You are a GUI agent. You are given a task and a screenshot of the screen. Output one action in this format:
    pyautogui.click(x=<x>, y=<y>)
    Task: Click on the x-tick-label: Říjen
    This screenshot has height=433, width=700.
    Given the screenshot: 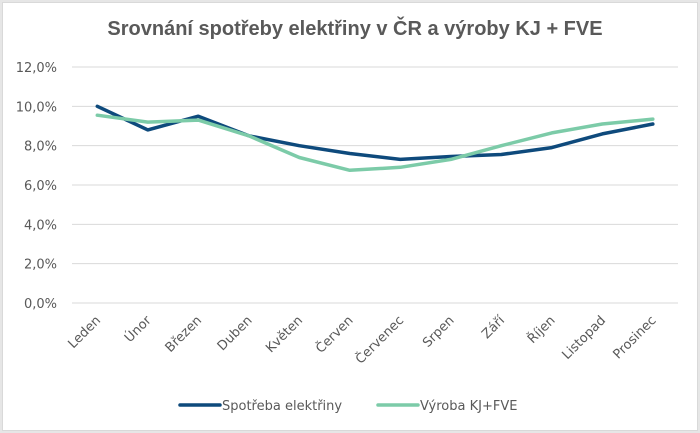 What is the action you would take?
    pyautogui.click(x=541, y=330)
    